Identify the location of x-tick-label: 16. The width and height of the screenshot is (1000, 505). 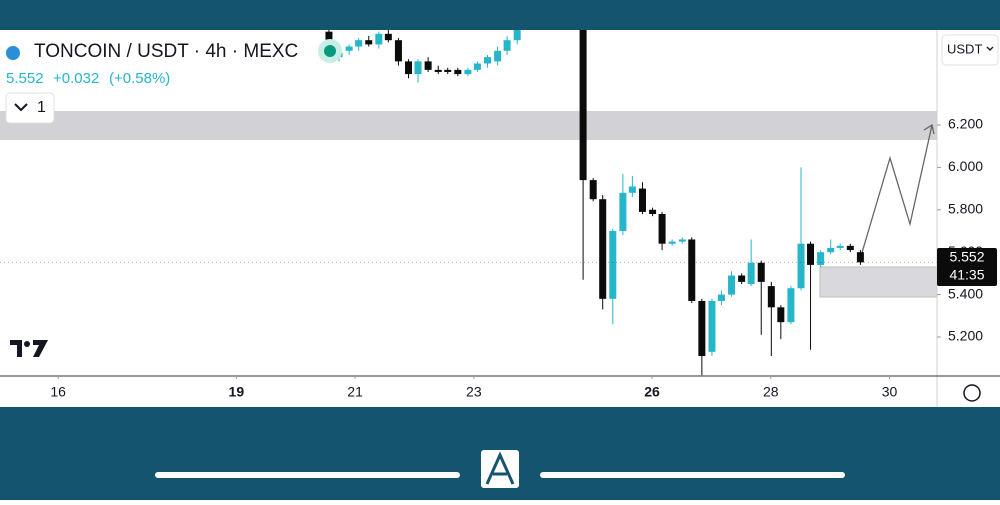
(58, 392).